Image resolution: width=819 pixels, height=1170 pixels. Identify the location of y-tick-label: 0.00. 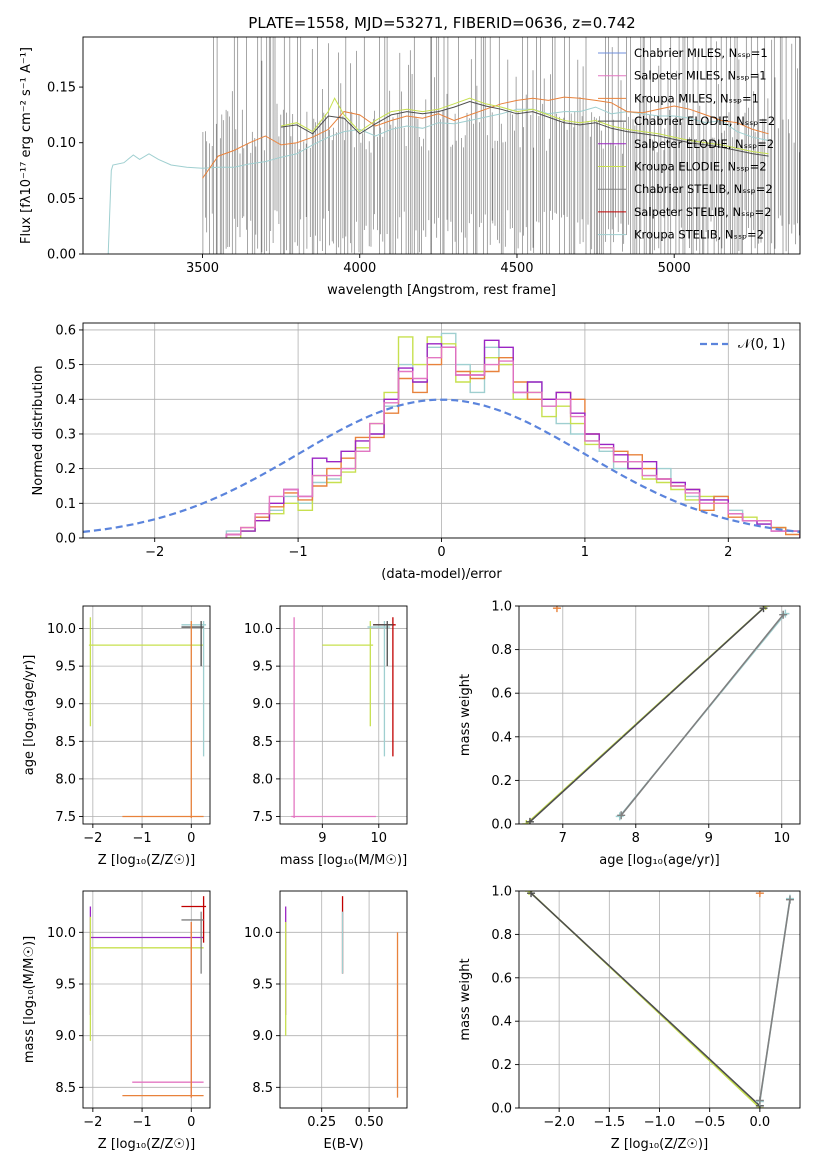
(61, 255).